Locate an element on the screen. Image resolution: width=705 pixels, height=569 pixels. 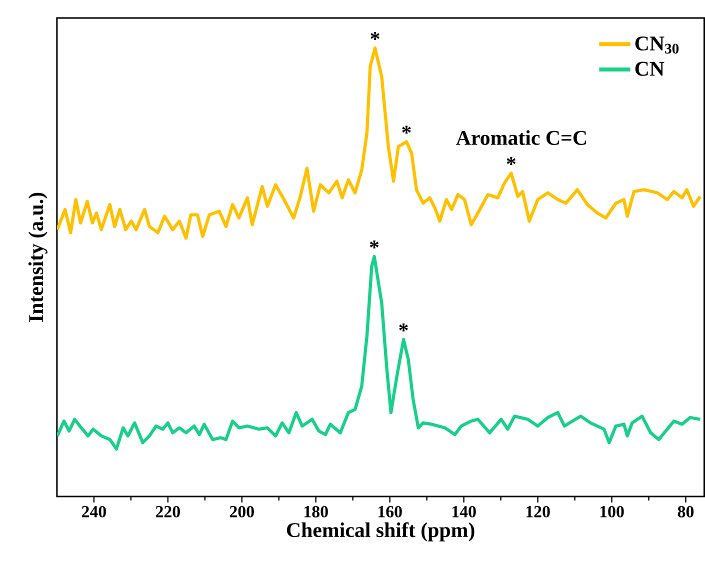
annotation: Aromatic C=C is located at coordinates (521, 137).